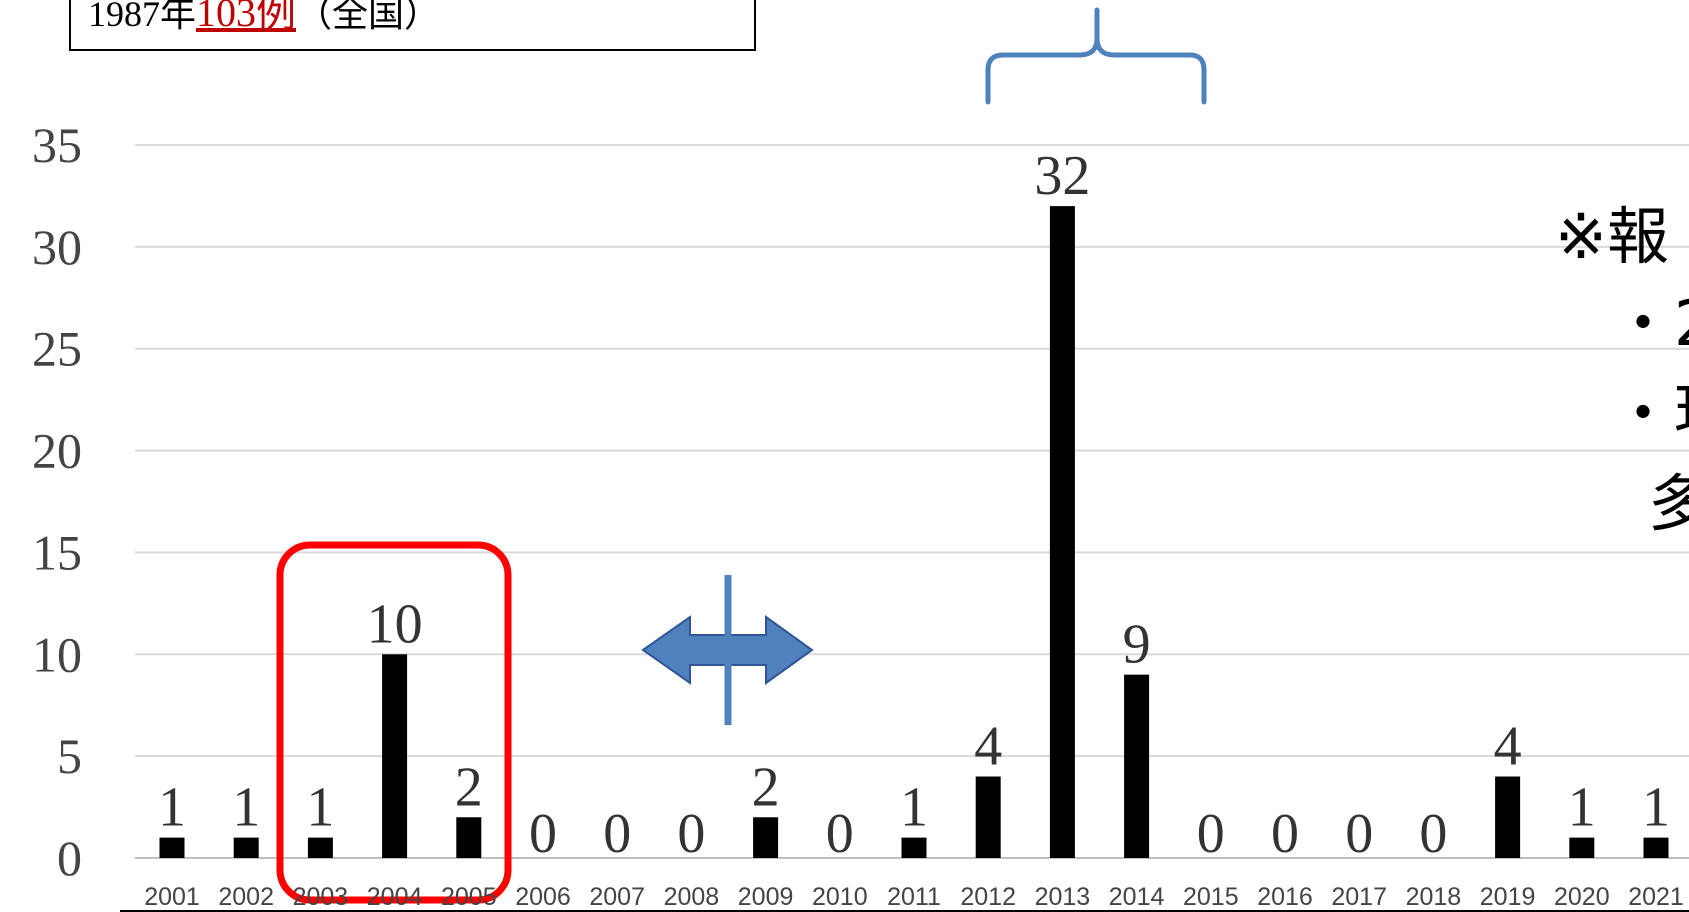 The height and width of the screenshot is (912, 1689). What do you see at coordinates (766, 897) in the screenshot?
I see `x-tick-label-2009: 2009` at bounding box center [766, 897].